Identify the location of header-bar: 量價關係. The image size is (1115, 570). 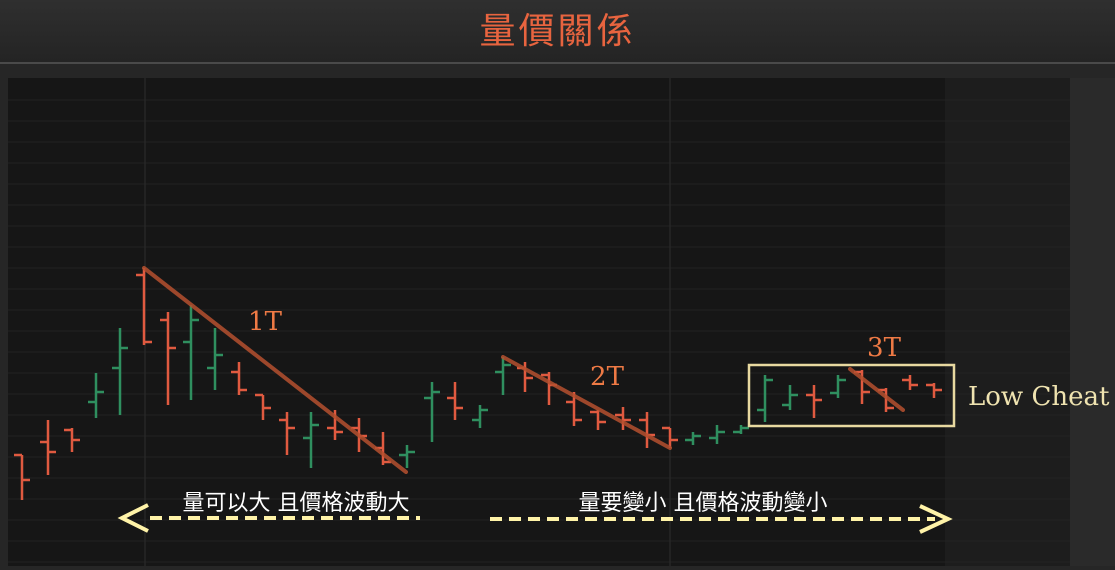
(557, 31).